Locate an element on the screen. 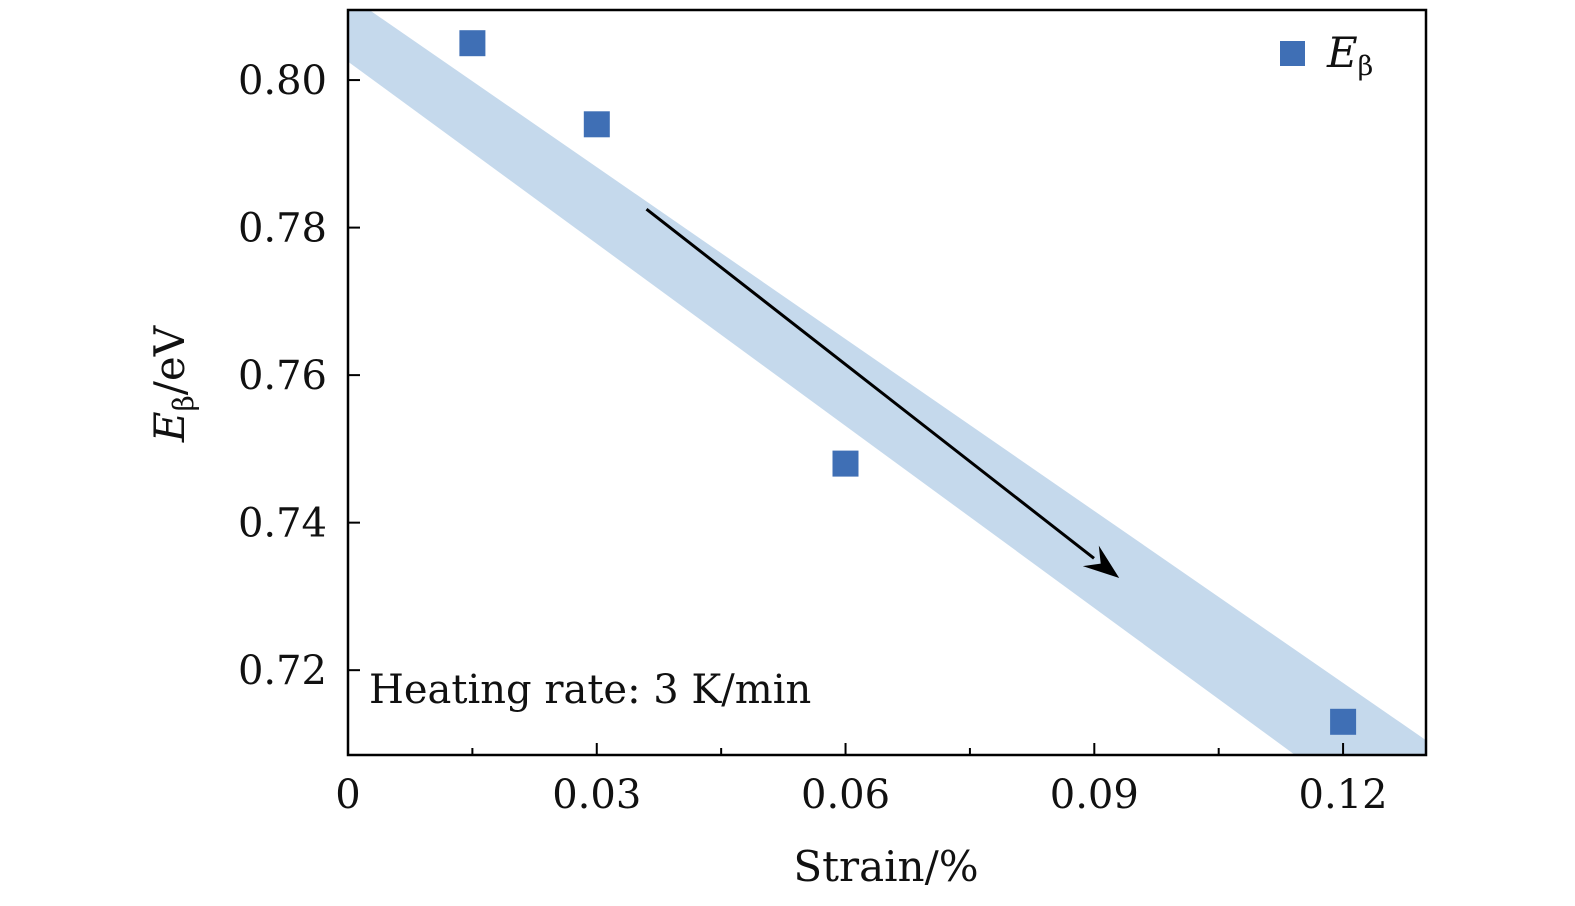 This screenshot has width=1575, height=906. legend-label-sub: β is located at coordinates (1366, 66).